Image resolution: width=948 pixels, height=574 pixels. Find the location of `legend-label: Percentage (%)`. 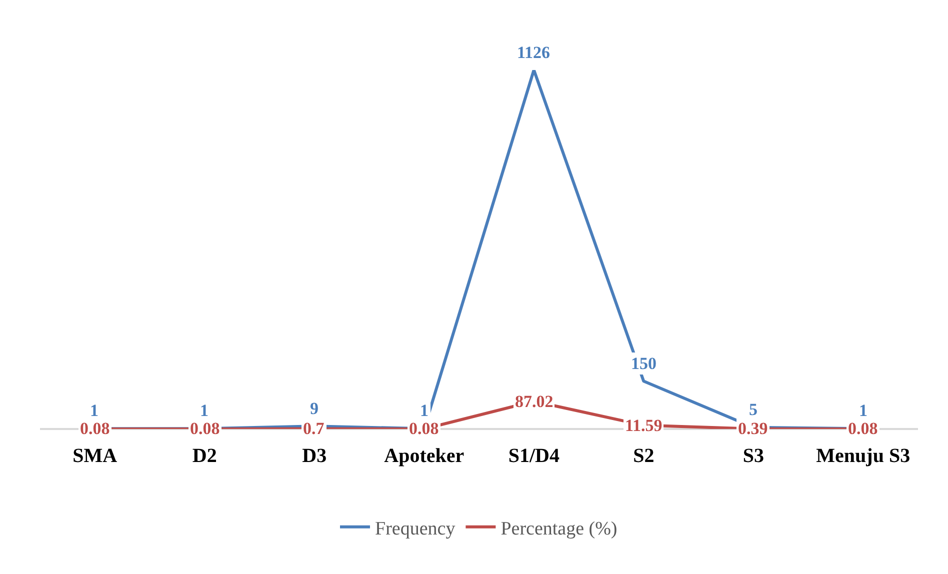

legend-label: Percentage (%) is located at coordinates (559, 529).